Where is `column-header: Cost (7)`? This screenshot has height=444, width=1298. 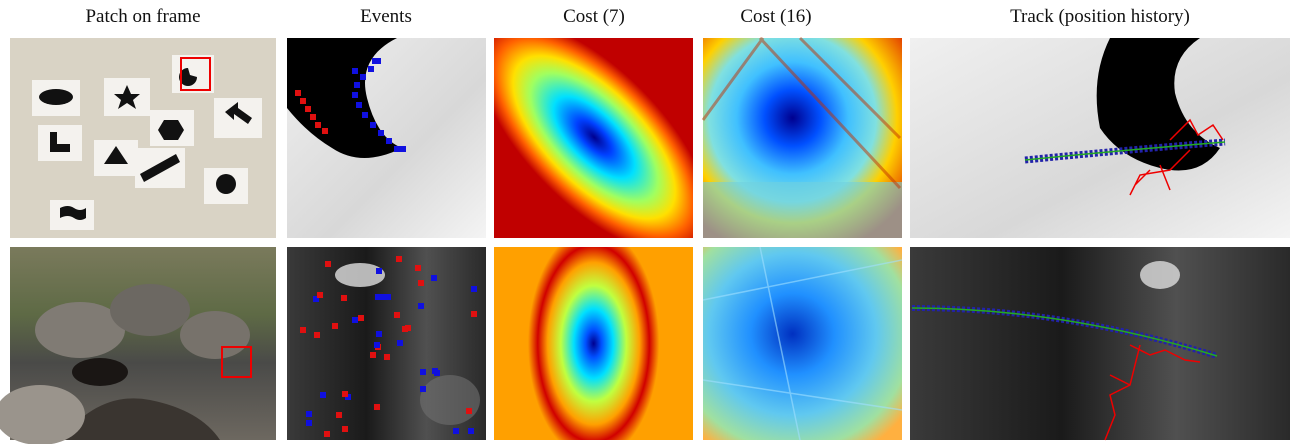
column-header: Cost (7) is located at coordinates (594, 16).